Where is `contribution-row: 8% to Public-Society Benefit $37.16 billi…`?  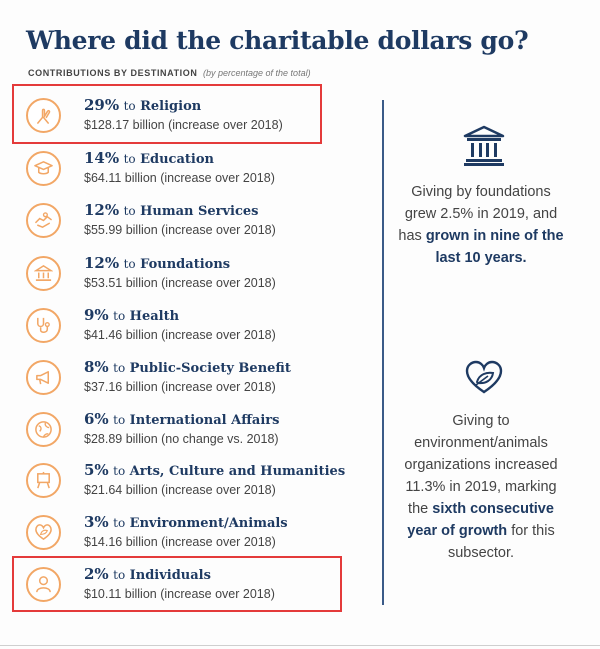 contribution-row: 8% to Public-Society Benefit $37.16 billi… is located at coordinates (183, 380).